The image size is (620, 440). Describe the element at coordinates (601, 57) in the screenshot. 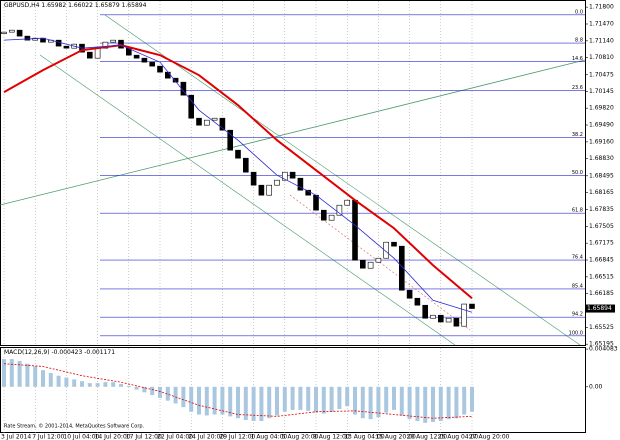

I see `y-tick-label: 1.70810` at that location.